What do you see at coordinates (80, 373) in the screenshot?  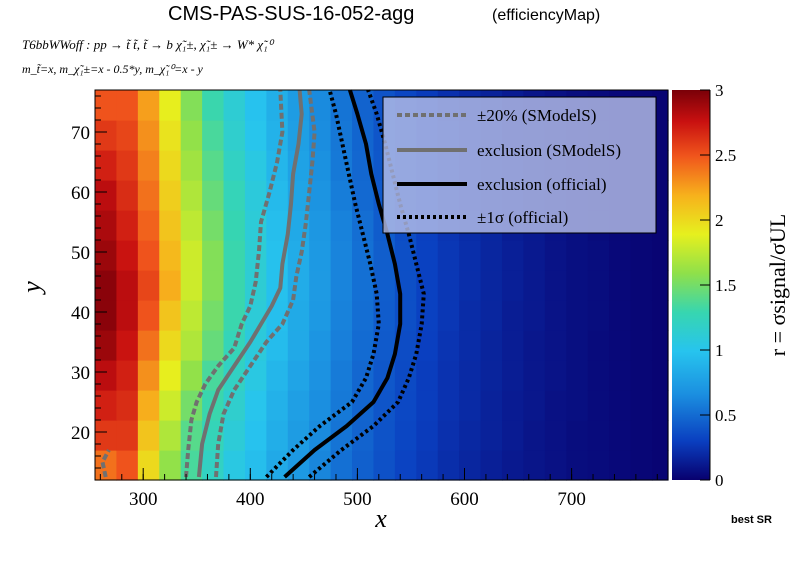 I see `y-tick-label: 30` at bounding box center [80, 373].